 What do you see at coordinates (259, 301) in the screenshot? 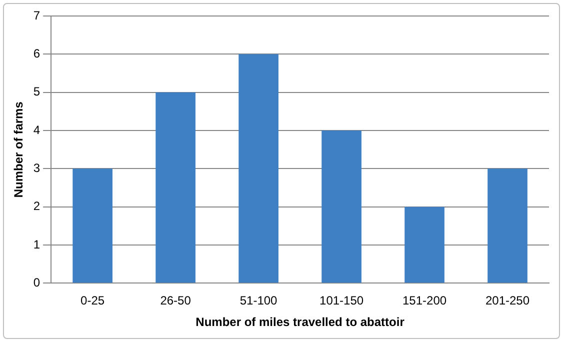
I see `x-tick-label: 51-100` at bounding box center [259, 301].